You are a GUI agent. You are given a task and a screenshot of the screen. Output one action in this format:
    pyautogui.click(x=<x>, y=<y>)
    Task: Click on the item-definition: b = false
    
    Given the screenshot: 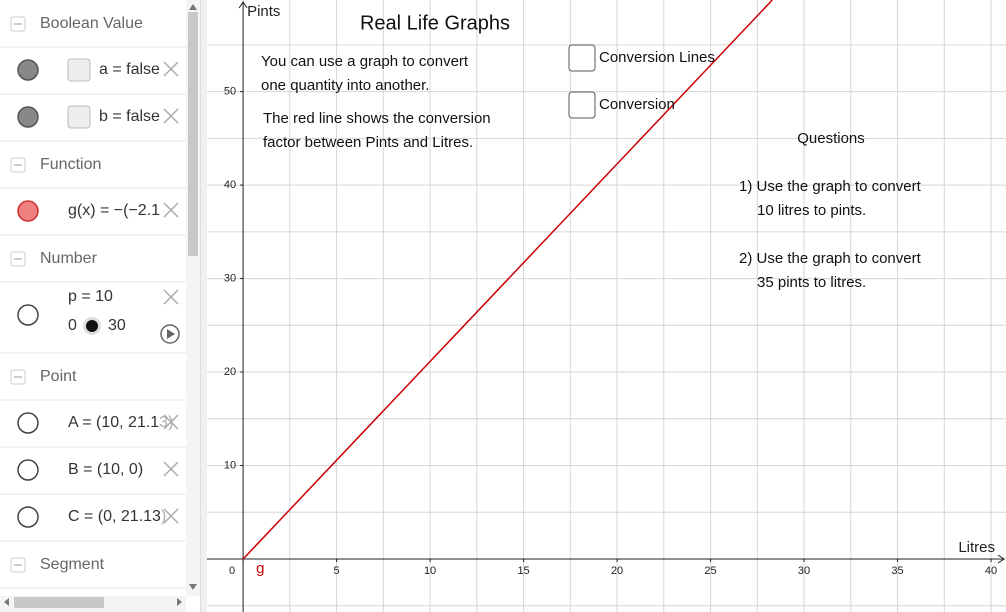 What is the action you would take?
    pyautogui.click(x=129, y=116)
    